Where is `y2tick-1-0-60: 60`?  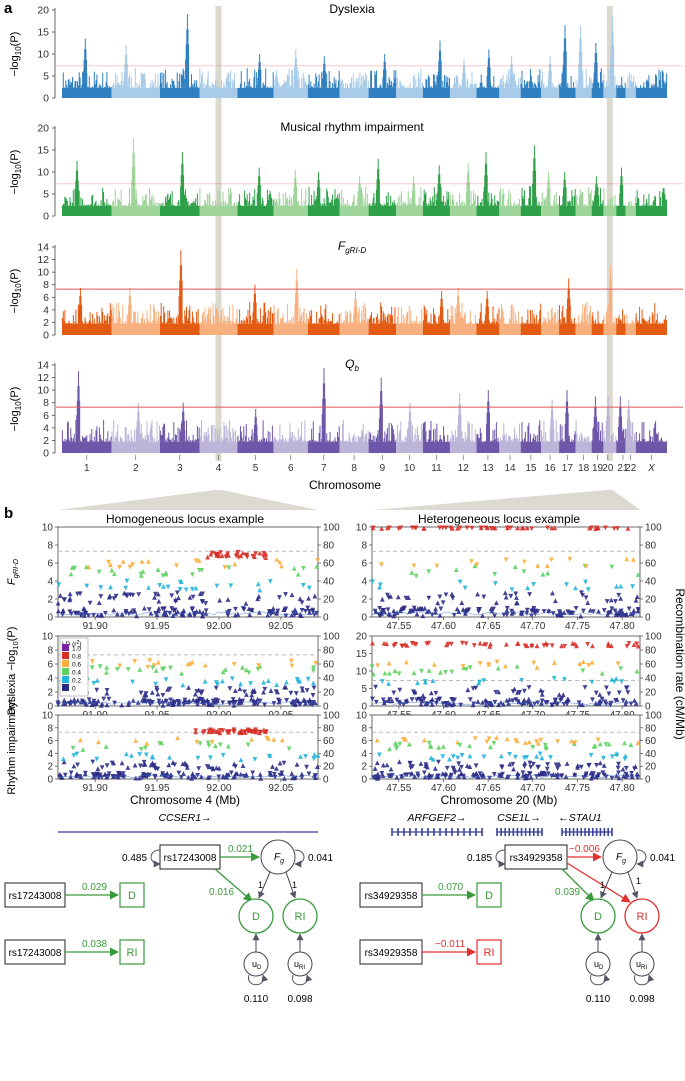
y2tick-1-0-60: 60 is located at coordinates (651, 564).